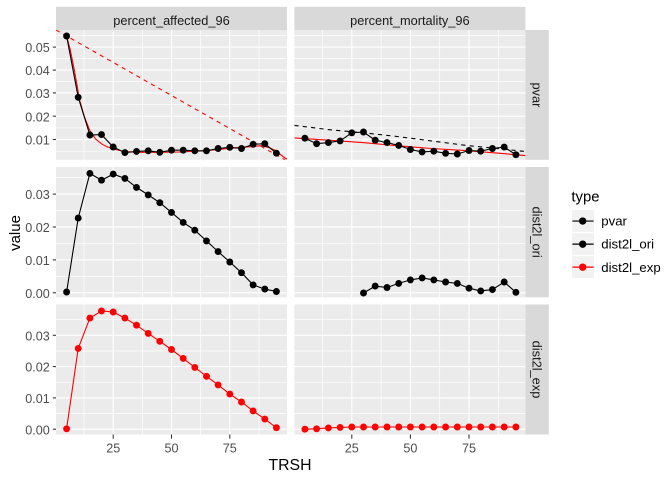  Describe the element at coordinates (37, 71) in the screenshot. I see `svg-text: 0.04` at that location.